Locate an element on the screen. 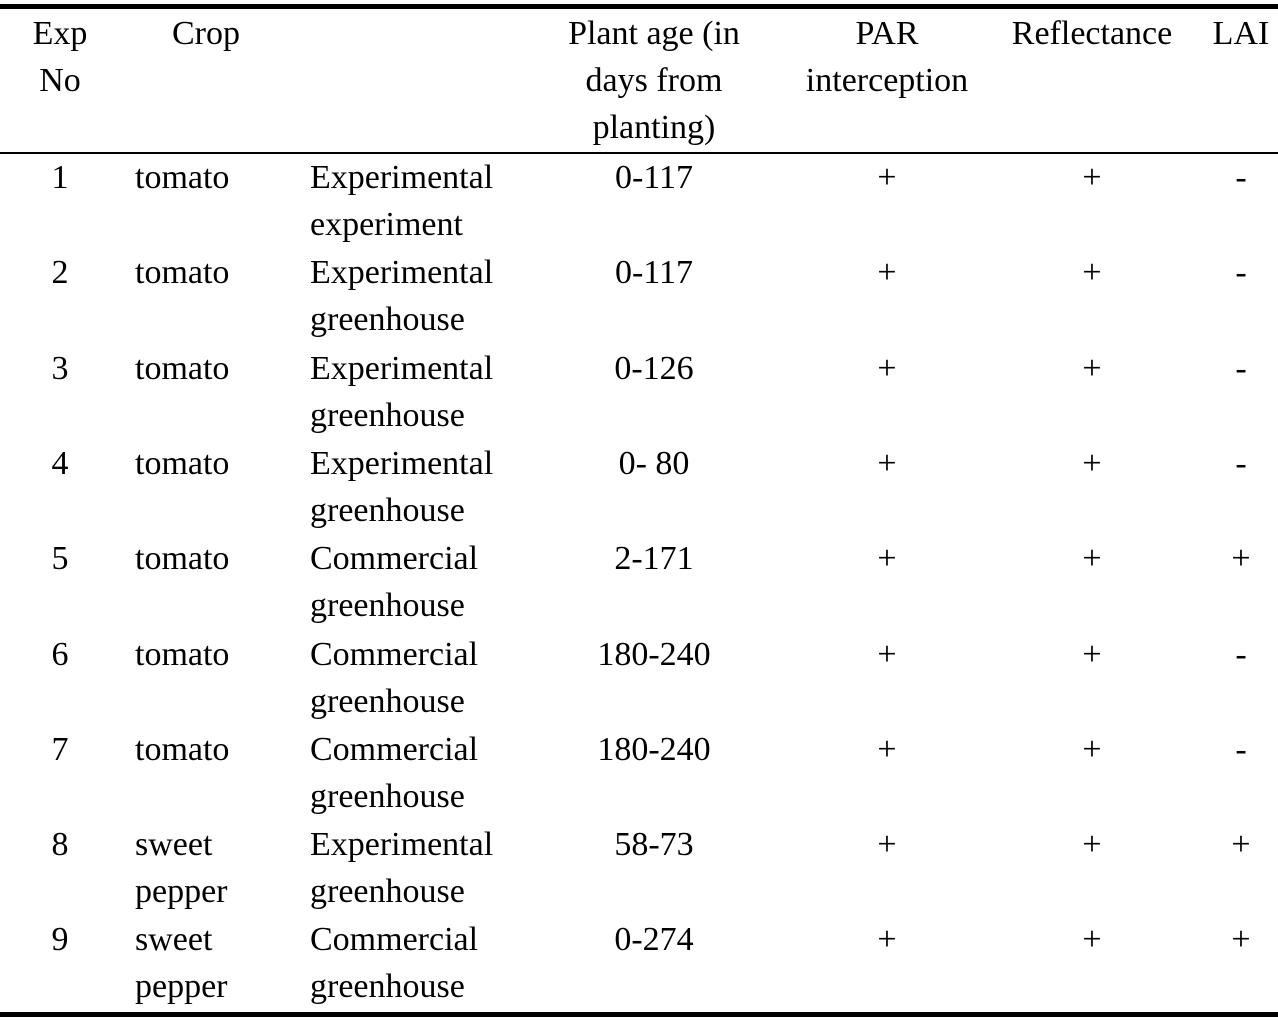 The height and width of the screenshot is (1020, 1278). cell-exp-no: 1 is located at coordinates (60, 177).